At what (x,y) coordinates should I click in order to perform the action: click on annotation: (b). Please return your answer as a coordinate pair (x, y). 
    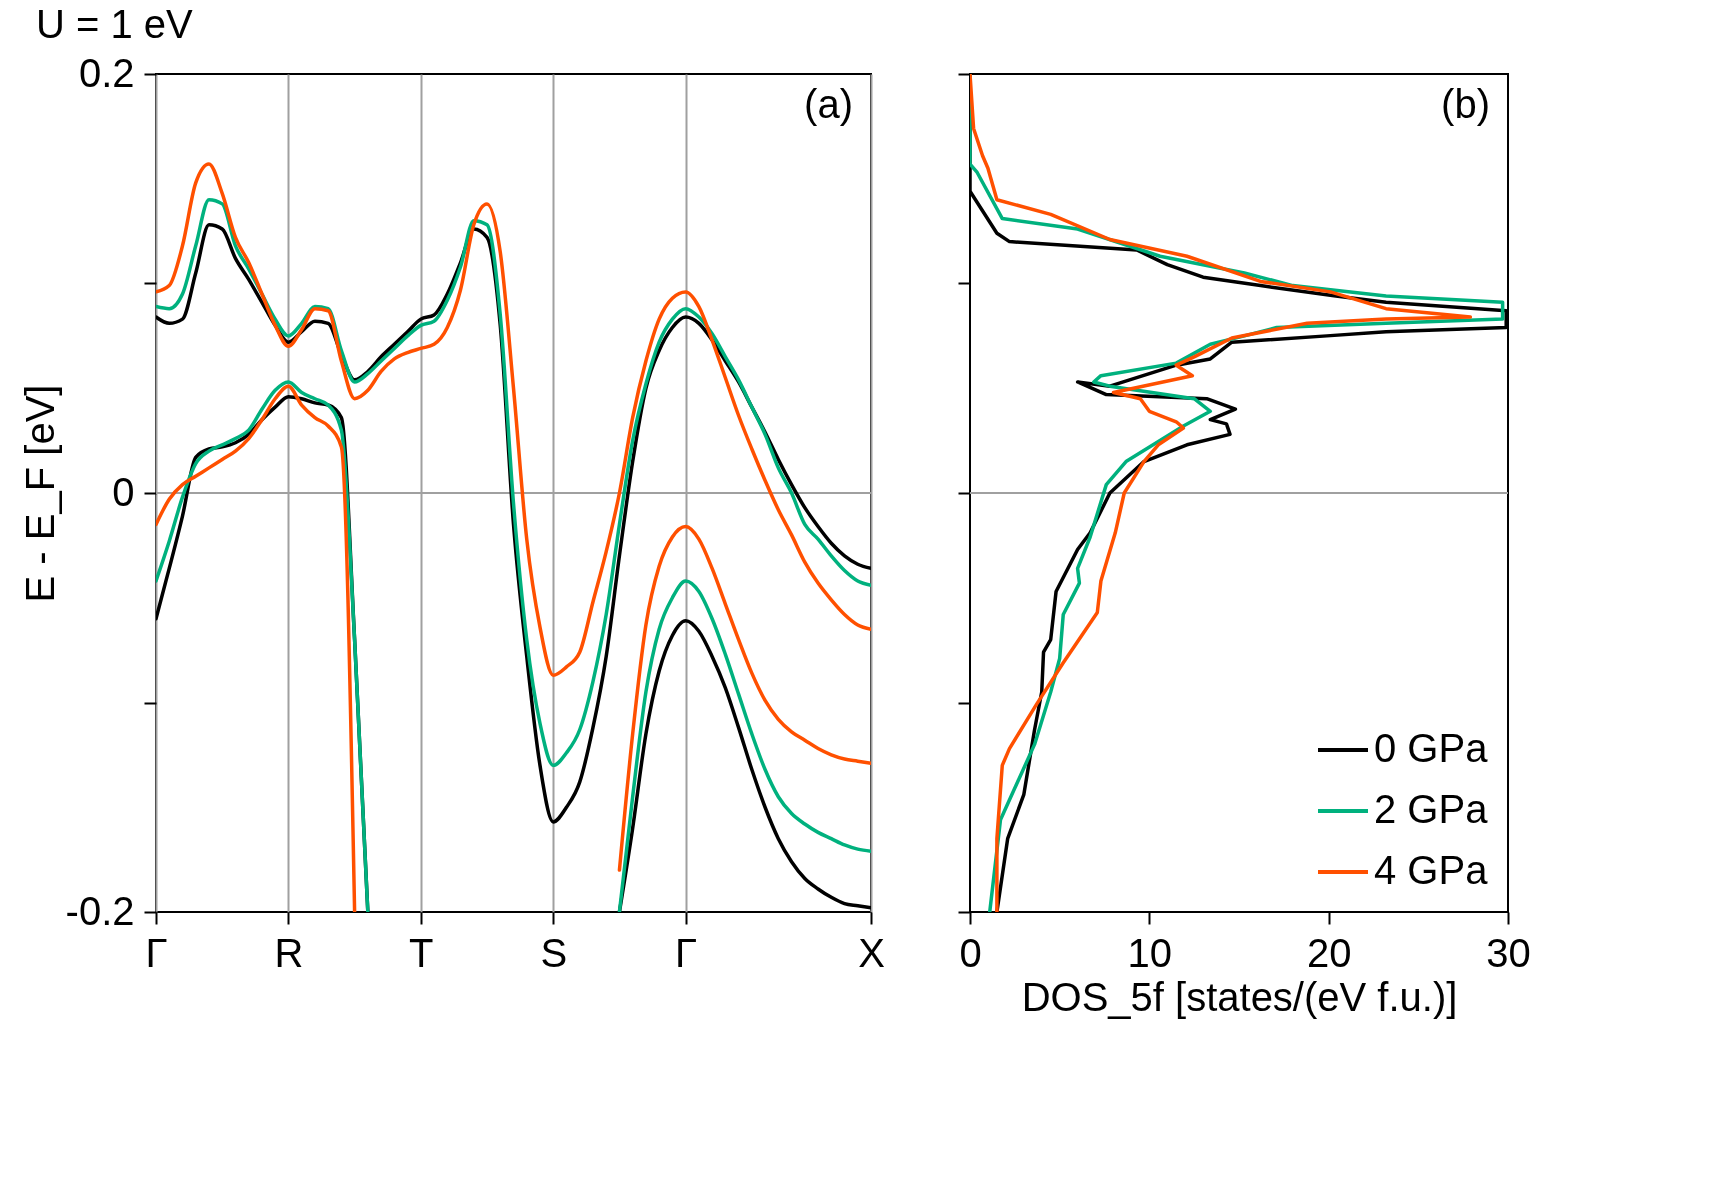
    Looking at the image, I should click on (1465, 104).